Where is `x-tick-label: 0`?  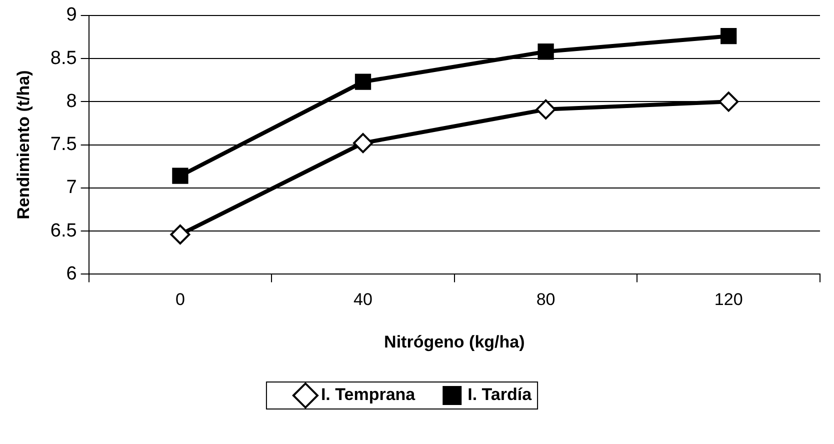 x-tick-label: 0 is located at coordinates (180, 300).